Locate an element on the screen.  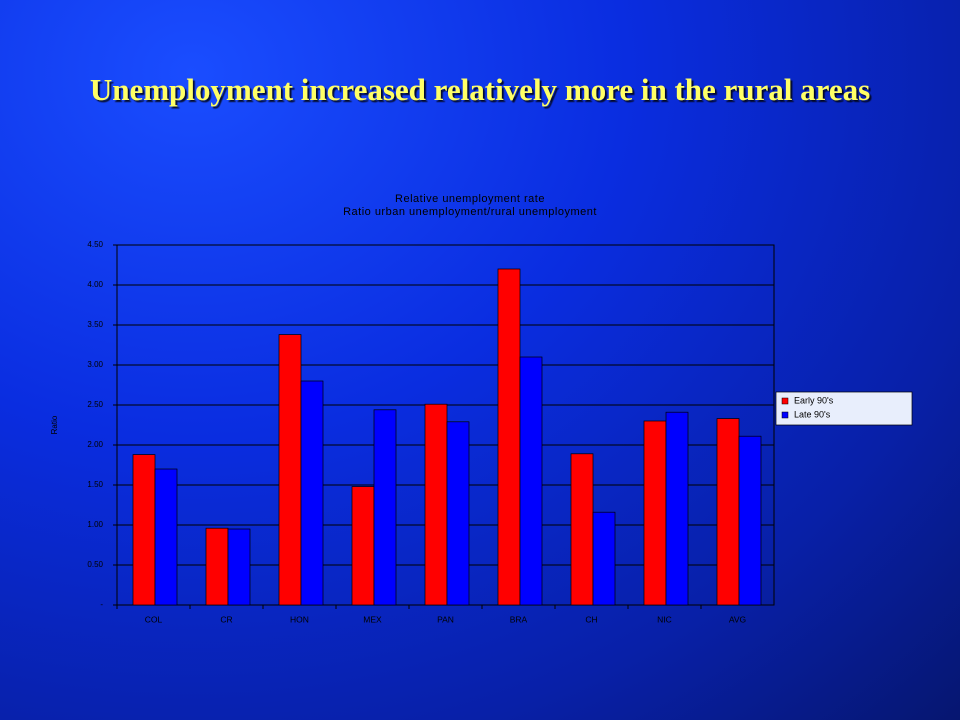
y-tick-label: 3.50 is located at coordinates (95, 324).